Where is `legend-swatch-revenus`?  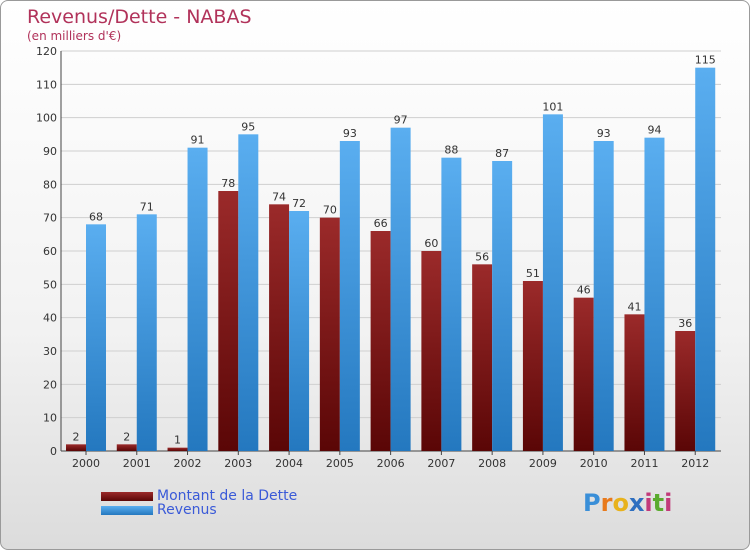 legend-swatch-revenus is located at coordinates (127, 510).